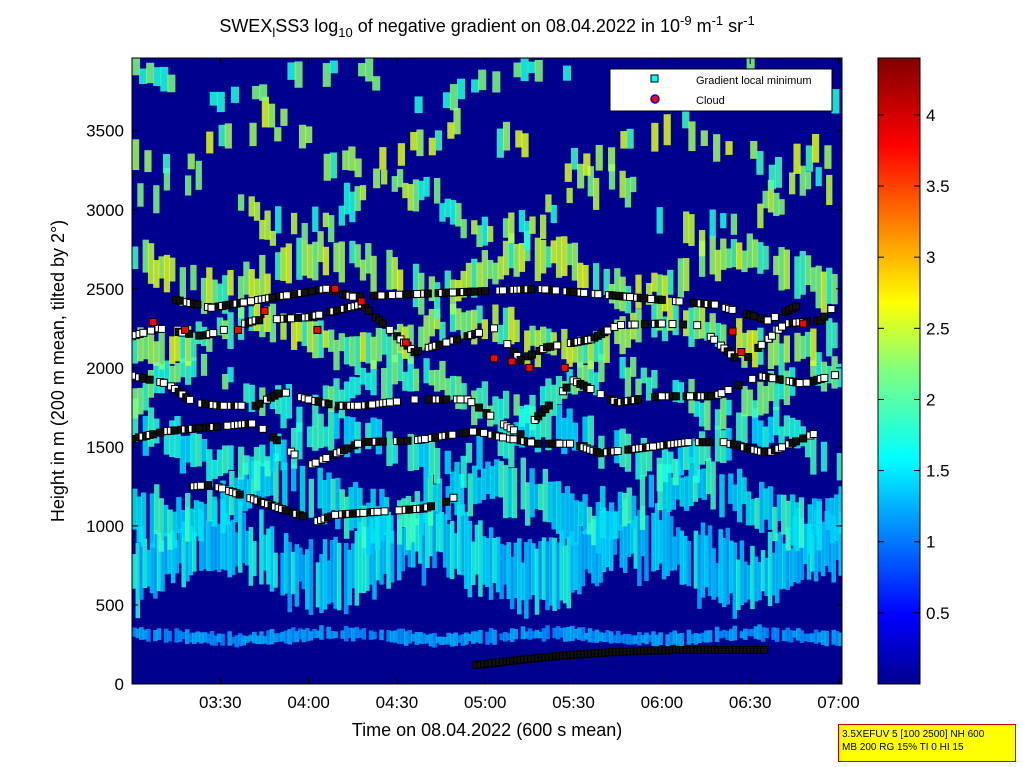  Describe the element at coordinates (105, 526) in the screenshot. I see `y-tick-label: 1000` at that location.